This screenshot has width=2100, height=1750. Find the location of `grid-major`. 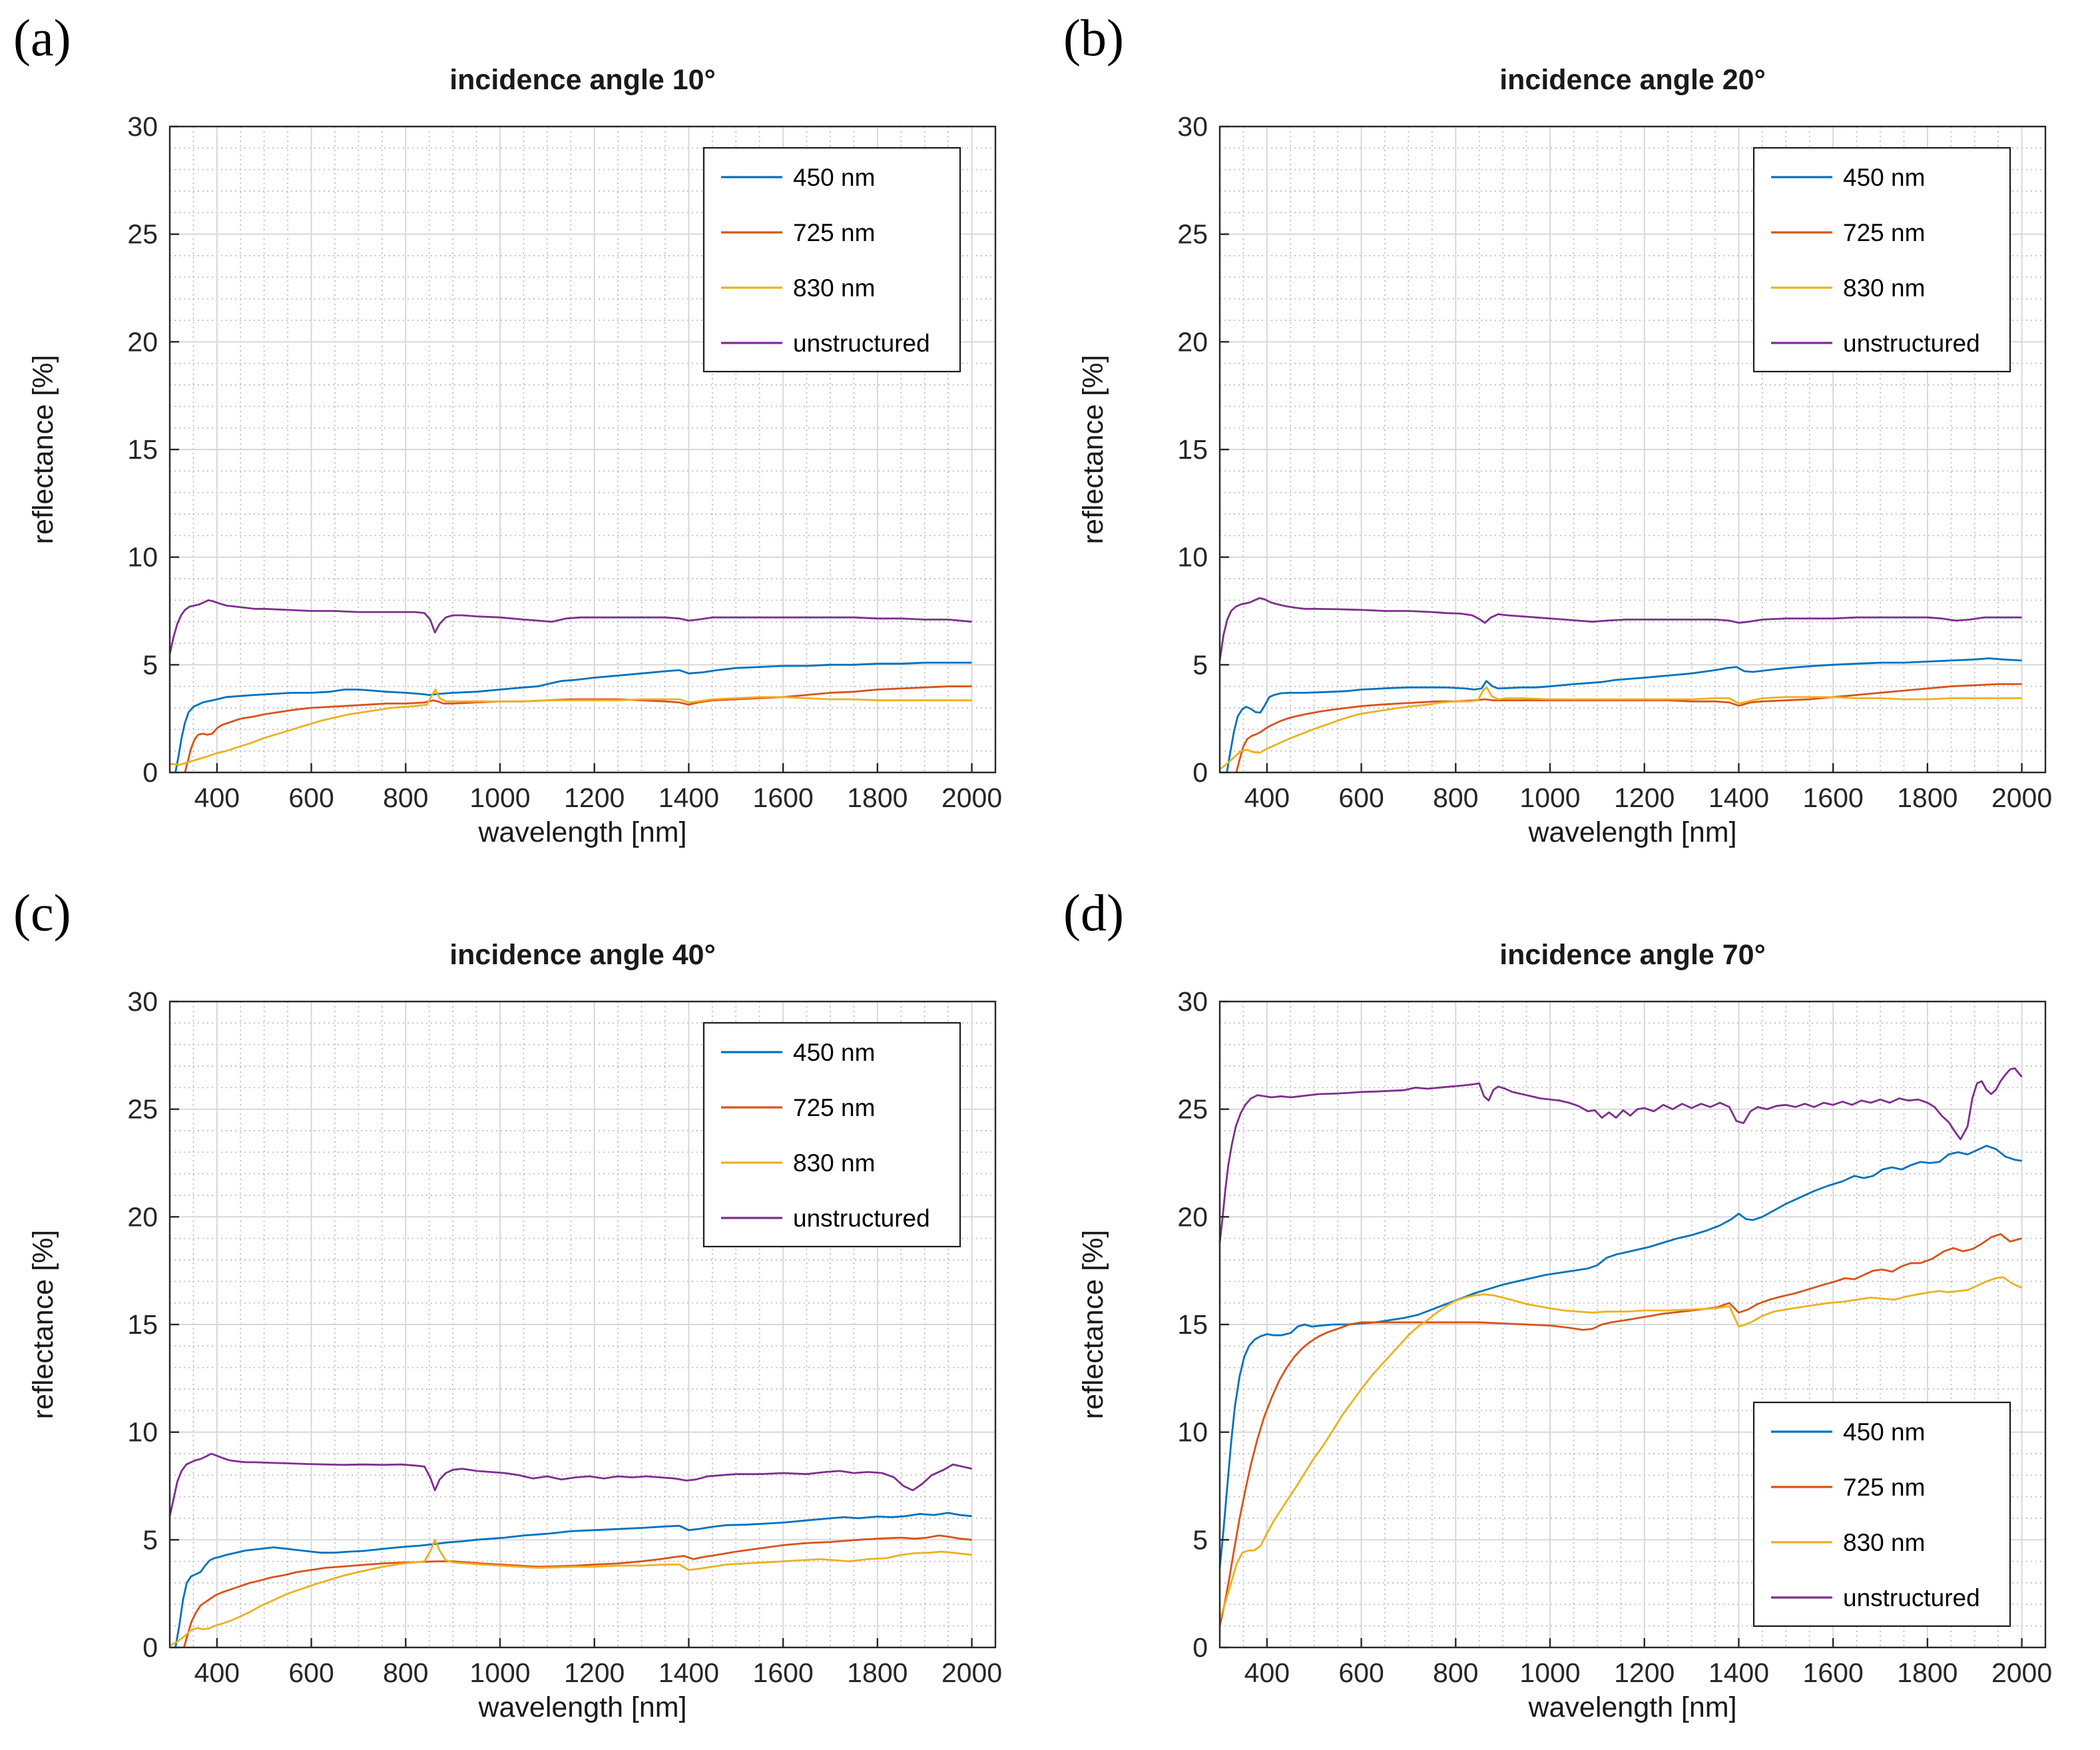

grid-major is located at coordinates (582, 450).